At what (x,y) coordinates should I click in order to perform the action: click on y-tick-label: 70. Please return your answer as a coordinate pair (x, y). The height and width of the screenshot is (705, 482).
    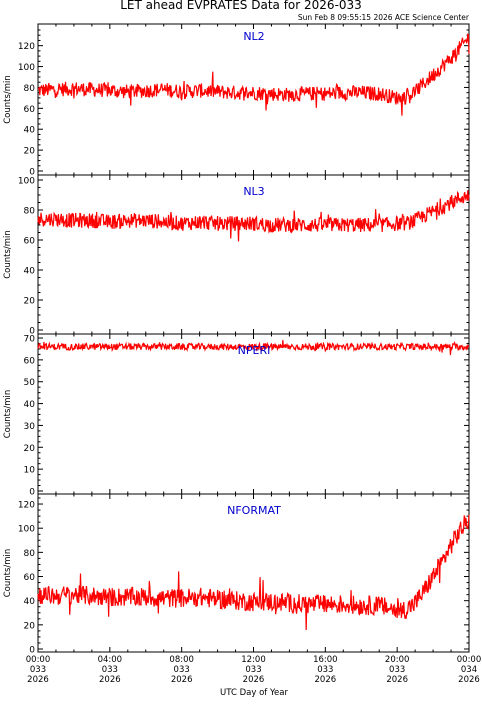
    Looking at the image, I should click on (30, 340).